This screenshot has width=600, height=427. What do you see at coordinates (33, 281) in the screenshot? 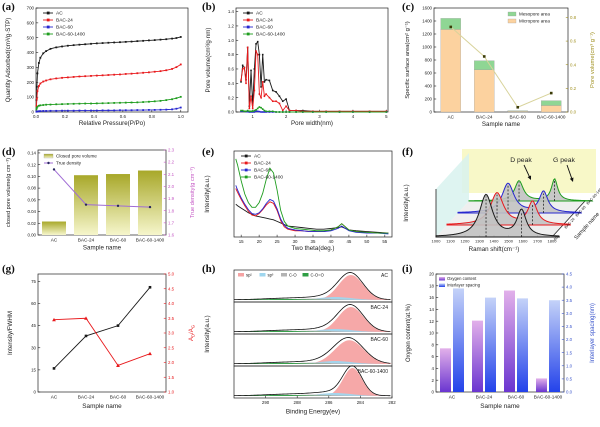
I see `svg-text: 75` at bounding box center [33, 281].